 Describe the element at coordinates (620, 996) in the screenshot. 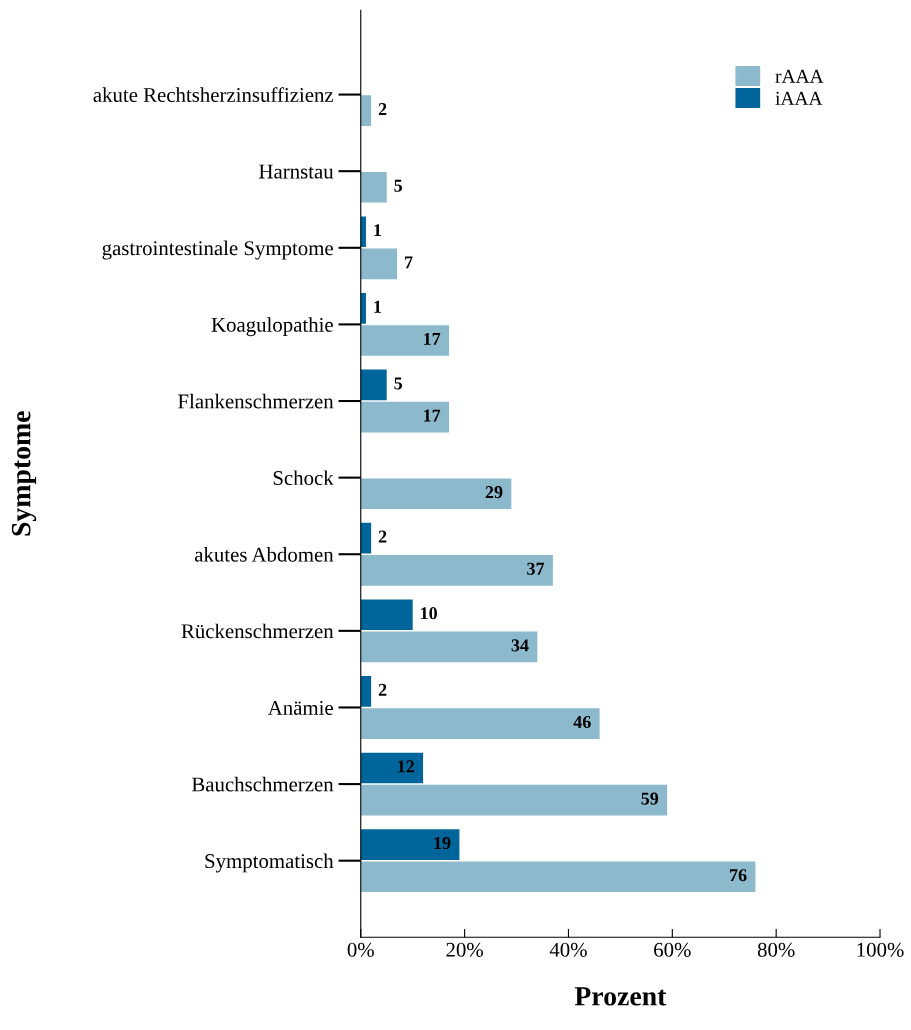

I see `x-axis-title: Prozent` at that location.